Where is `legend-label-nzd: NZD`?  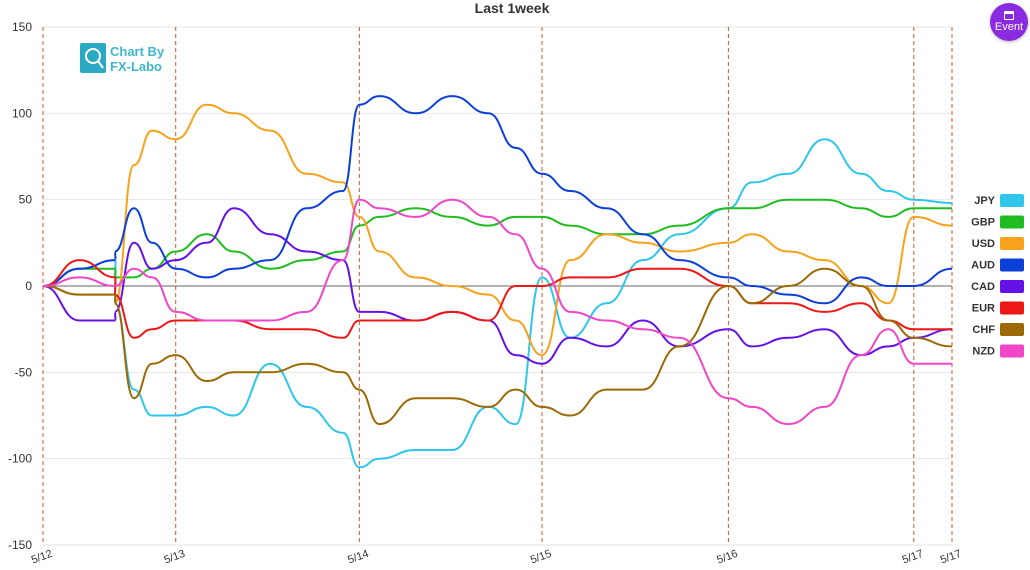 legend-label-nzd: NZD is located at coordinates (983, 352).